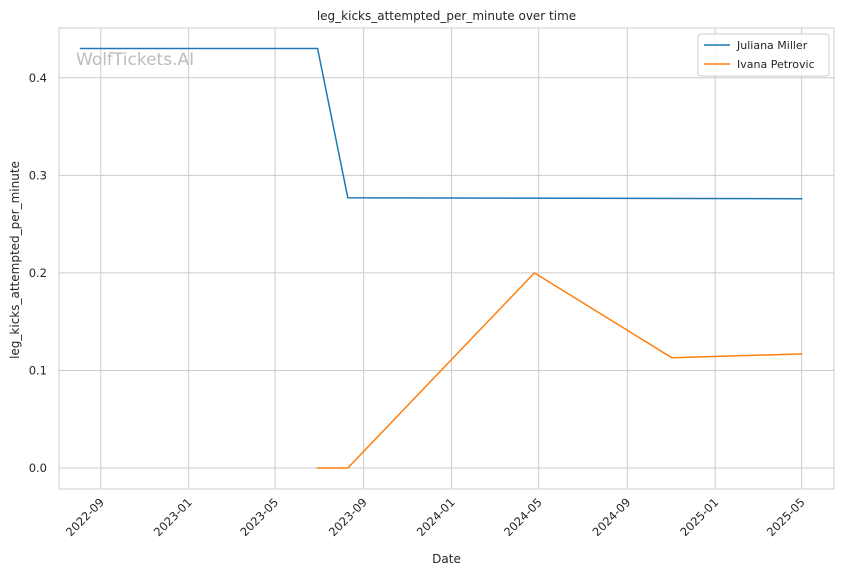 Image resolution: width=844 pixels, height=575 pixels. I want to click on y-tick-labels: 0.0 0.1 0.2 0.3 0.4, so click(38, 273).